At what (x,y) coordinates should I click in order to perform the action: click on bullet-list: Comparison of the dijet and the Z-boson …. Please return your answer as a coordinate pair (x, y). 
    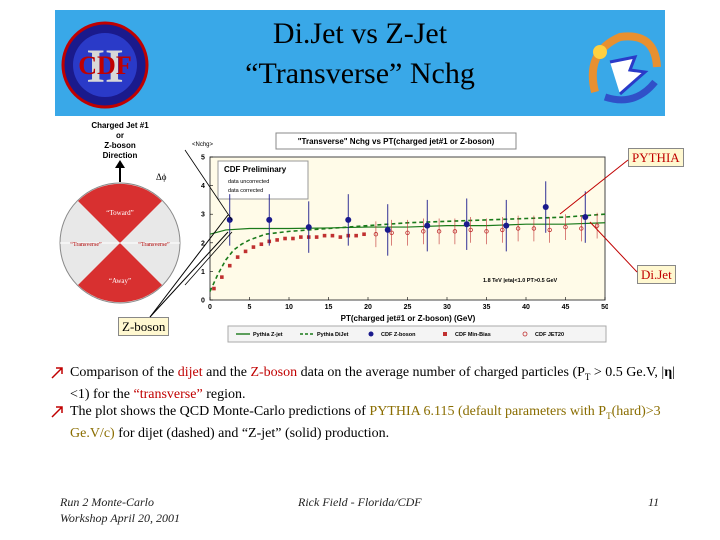
    Looking at the image, I should click on (370, 403).